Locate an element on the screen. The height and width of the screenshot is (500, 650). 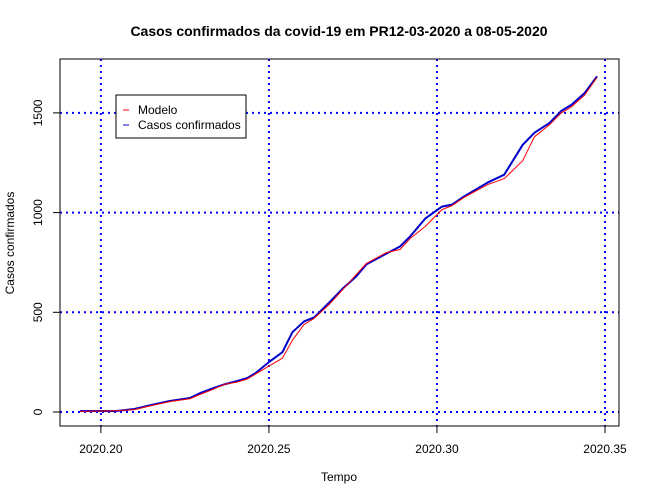
legend-box is located at coordinates (181, 116).